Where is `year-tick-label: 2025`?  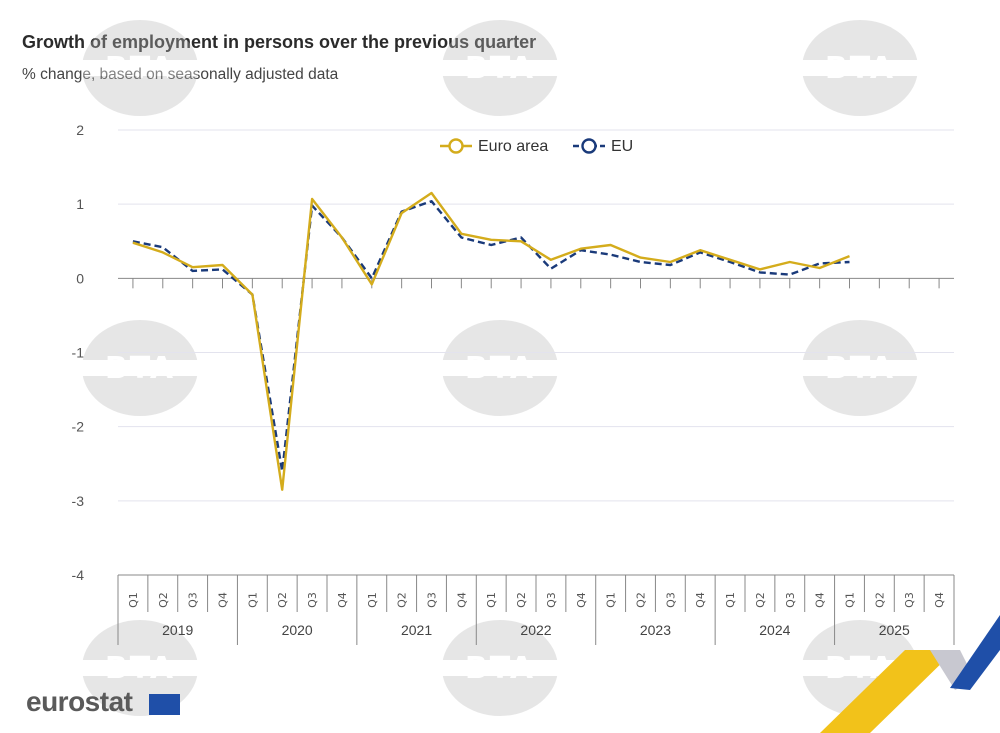 year-tick-label: 2025 is located at coordinates (894, 630).